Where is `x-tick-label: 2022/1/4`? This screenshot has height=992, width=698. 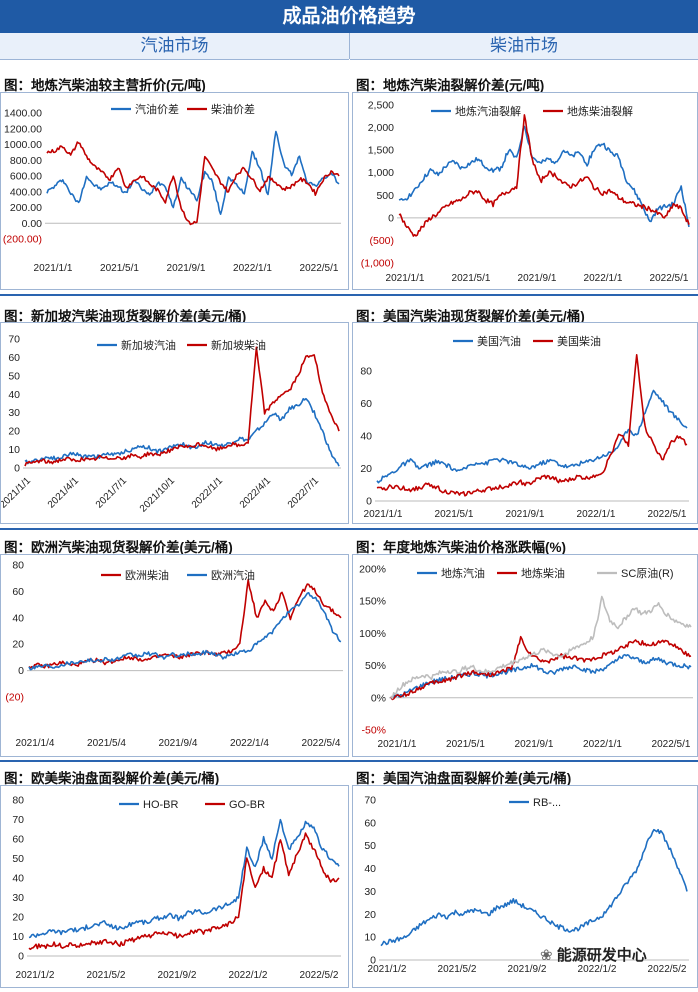 x-tick-label: 2022/1/4 is located at coordinates (249, 743).